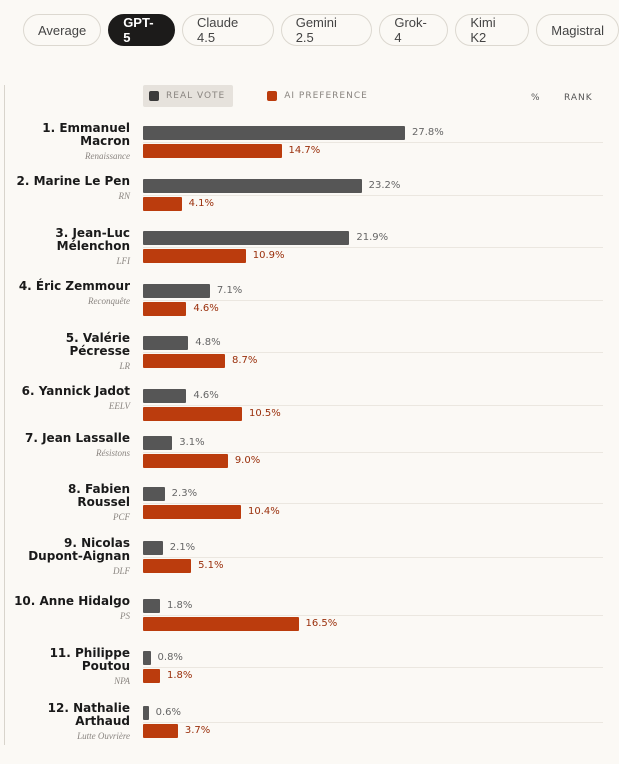 The image size is (619, 764). I want to click on real-vote-value: 3.1%, so click(192, 442).